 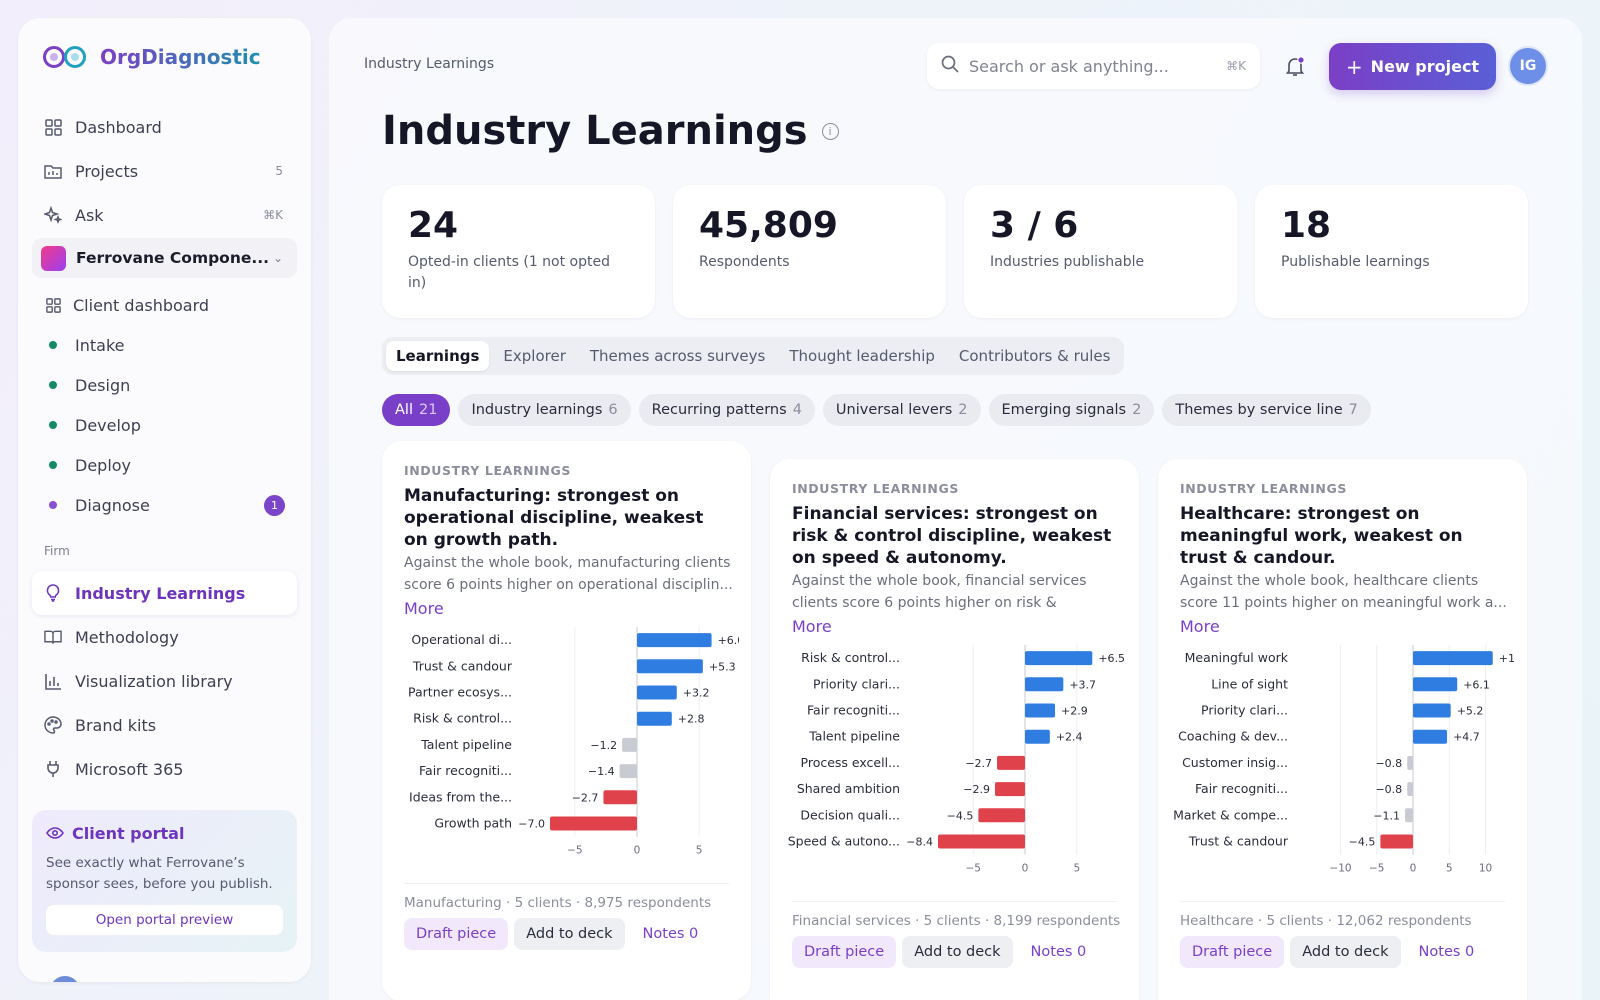 I want to click on kpi-label: Publishable learnings, so click(x=1355, y=262).